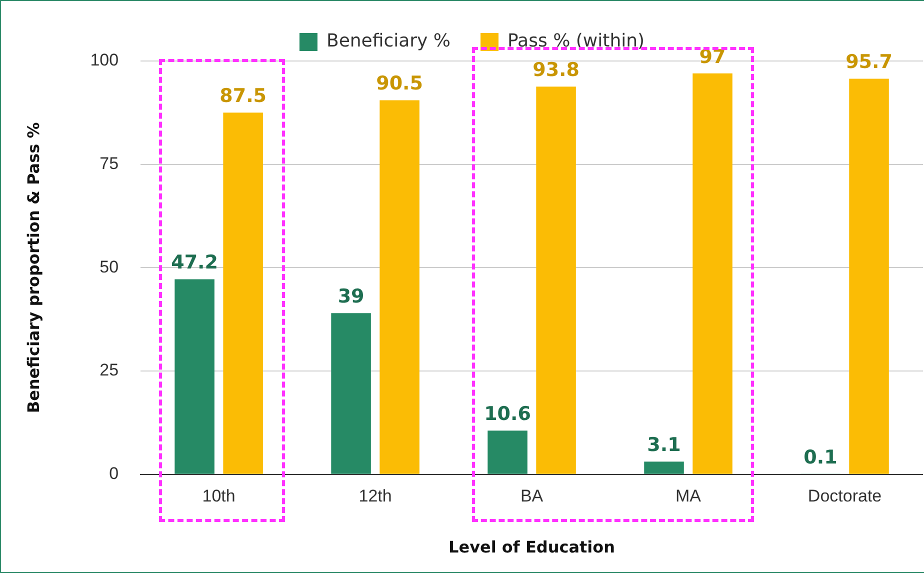 The image size is (924, 573). I want to click on data-label: 87.5, so click(243, 96).